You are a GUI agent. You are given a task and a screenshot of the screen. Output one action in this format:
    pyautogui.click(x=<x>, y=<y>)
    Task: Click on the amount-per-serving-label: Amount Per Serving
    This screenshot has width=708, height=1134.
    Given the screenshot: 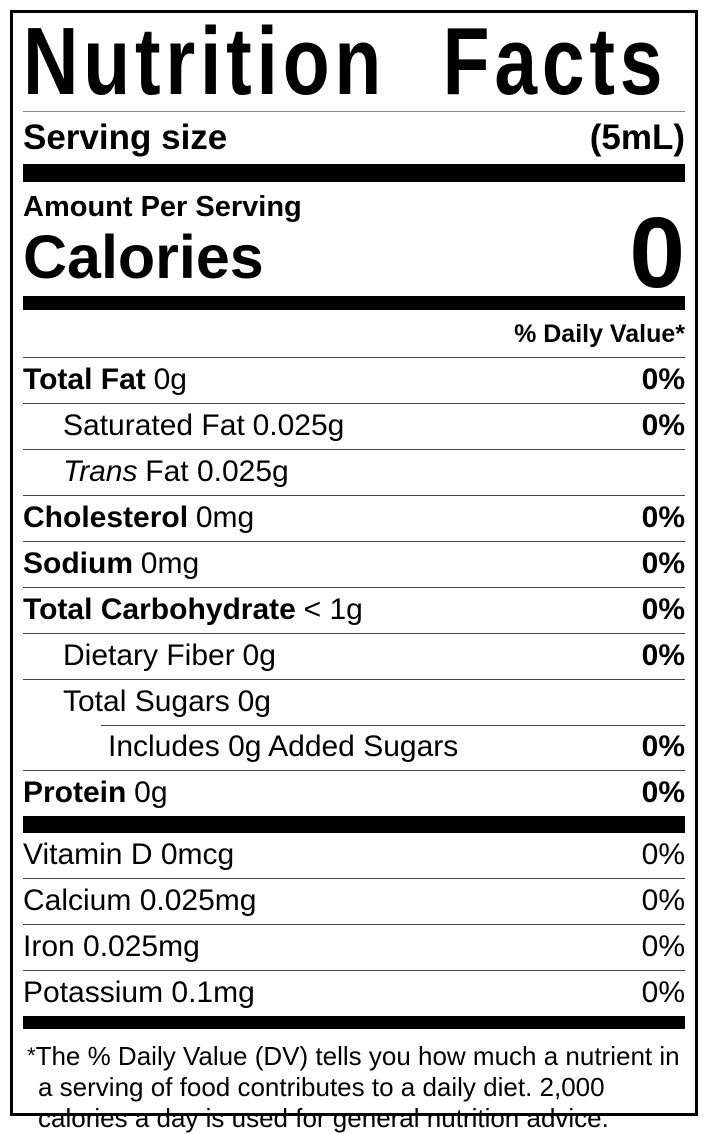 What is the action you would take?
    pyautogui.click(x=162, y=207)
    